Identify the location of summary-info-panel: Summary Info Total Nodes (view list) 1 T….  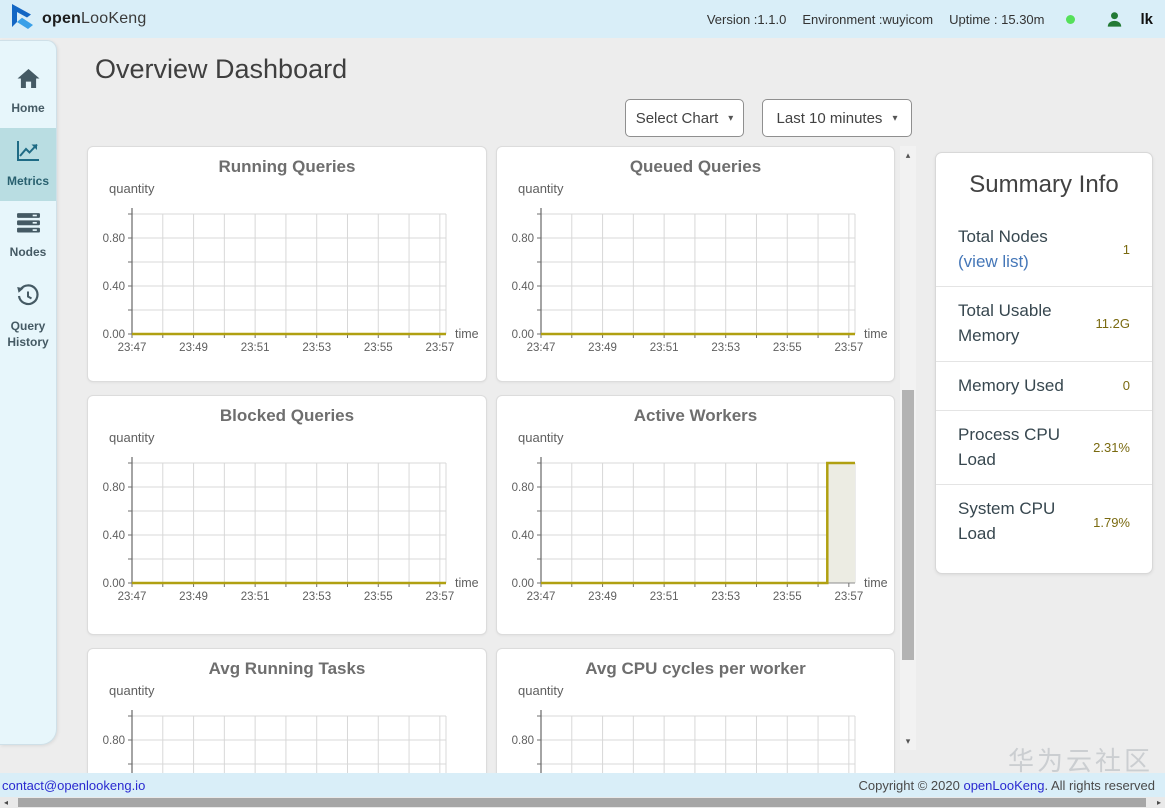
(1044, 363).